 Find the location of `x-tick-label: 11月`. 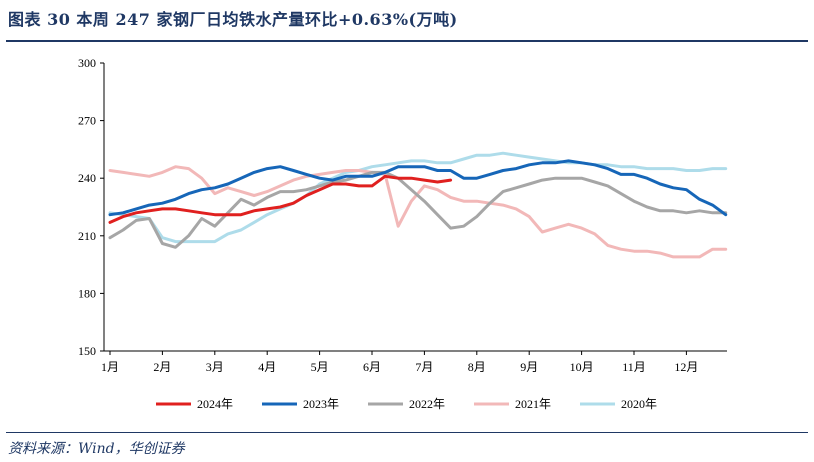

x-tick-label: 11月 is located at coordinates (634, 367).